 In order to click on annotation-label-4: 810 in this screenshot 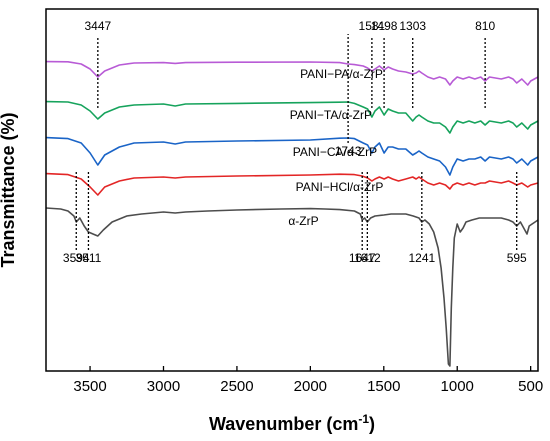, I will do `click(485, 26)`.